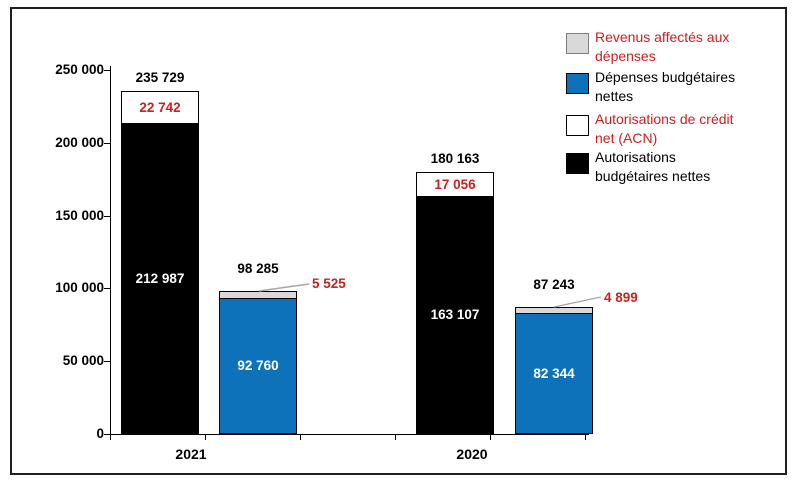 The height and width of the screenshot is (487, 802). Describe the element at coordinates (79, 288) in the screenshot. I see `y-axis-tick-label: 100 000` at that location.